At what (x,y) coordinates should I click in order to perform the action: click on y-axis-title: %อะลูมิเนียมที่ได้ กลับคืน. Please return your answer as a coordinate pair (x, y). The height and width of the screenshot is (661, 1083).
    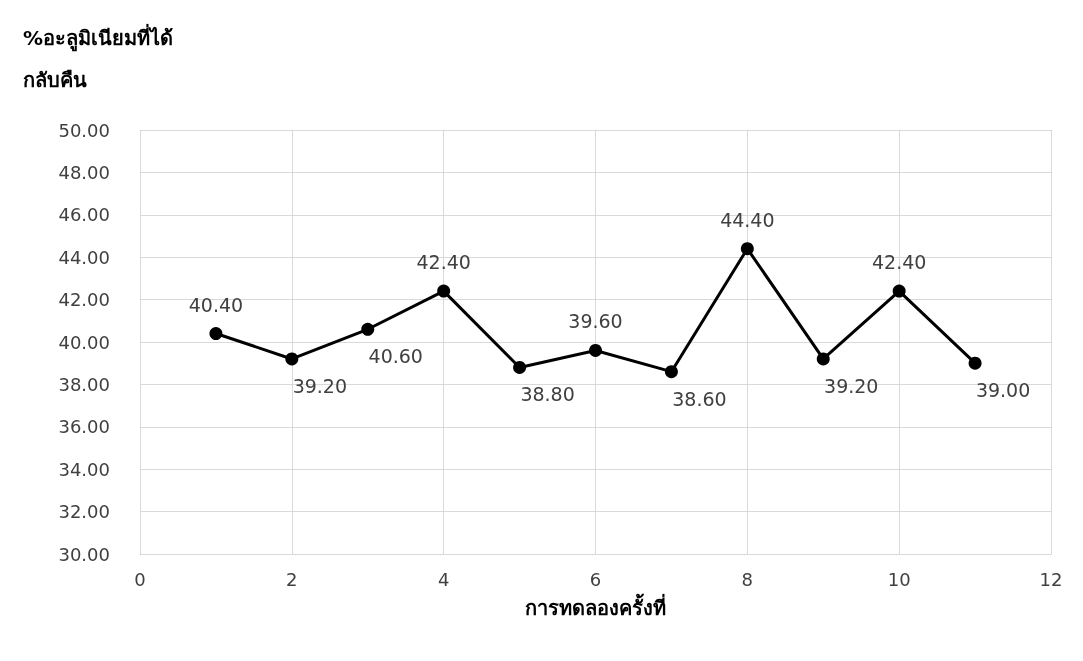
    Looking at the image, I should click on (98, 57).